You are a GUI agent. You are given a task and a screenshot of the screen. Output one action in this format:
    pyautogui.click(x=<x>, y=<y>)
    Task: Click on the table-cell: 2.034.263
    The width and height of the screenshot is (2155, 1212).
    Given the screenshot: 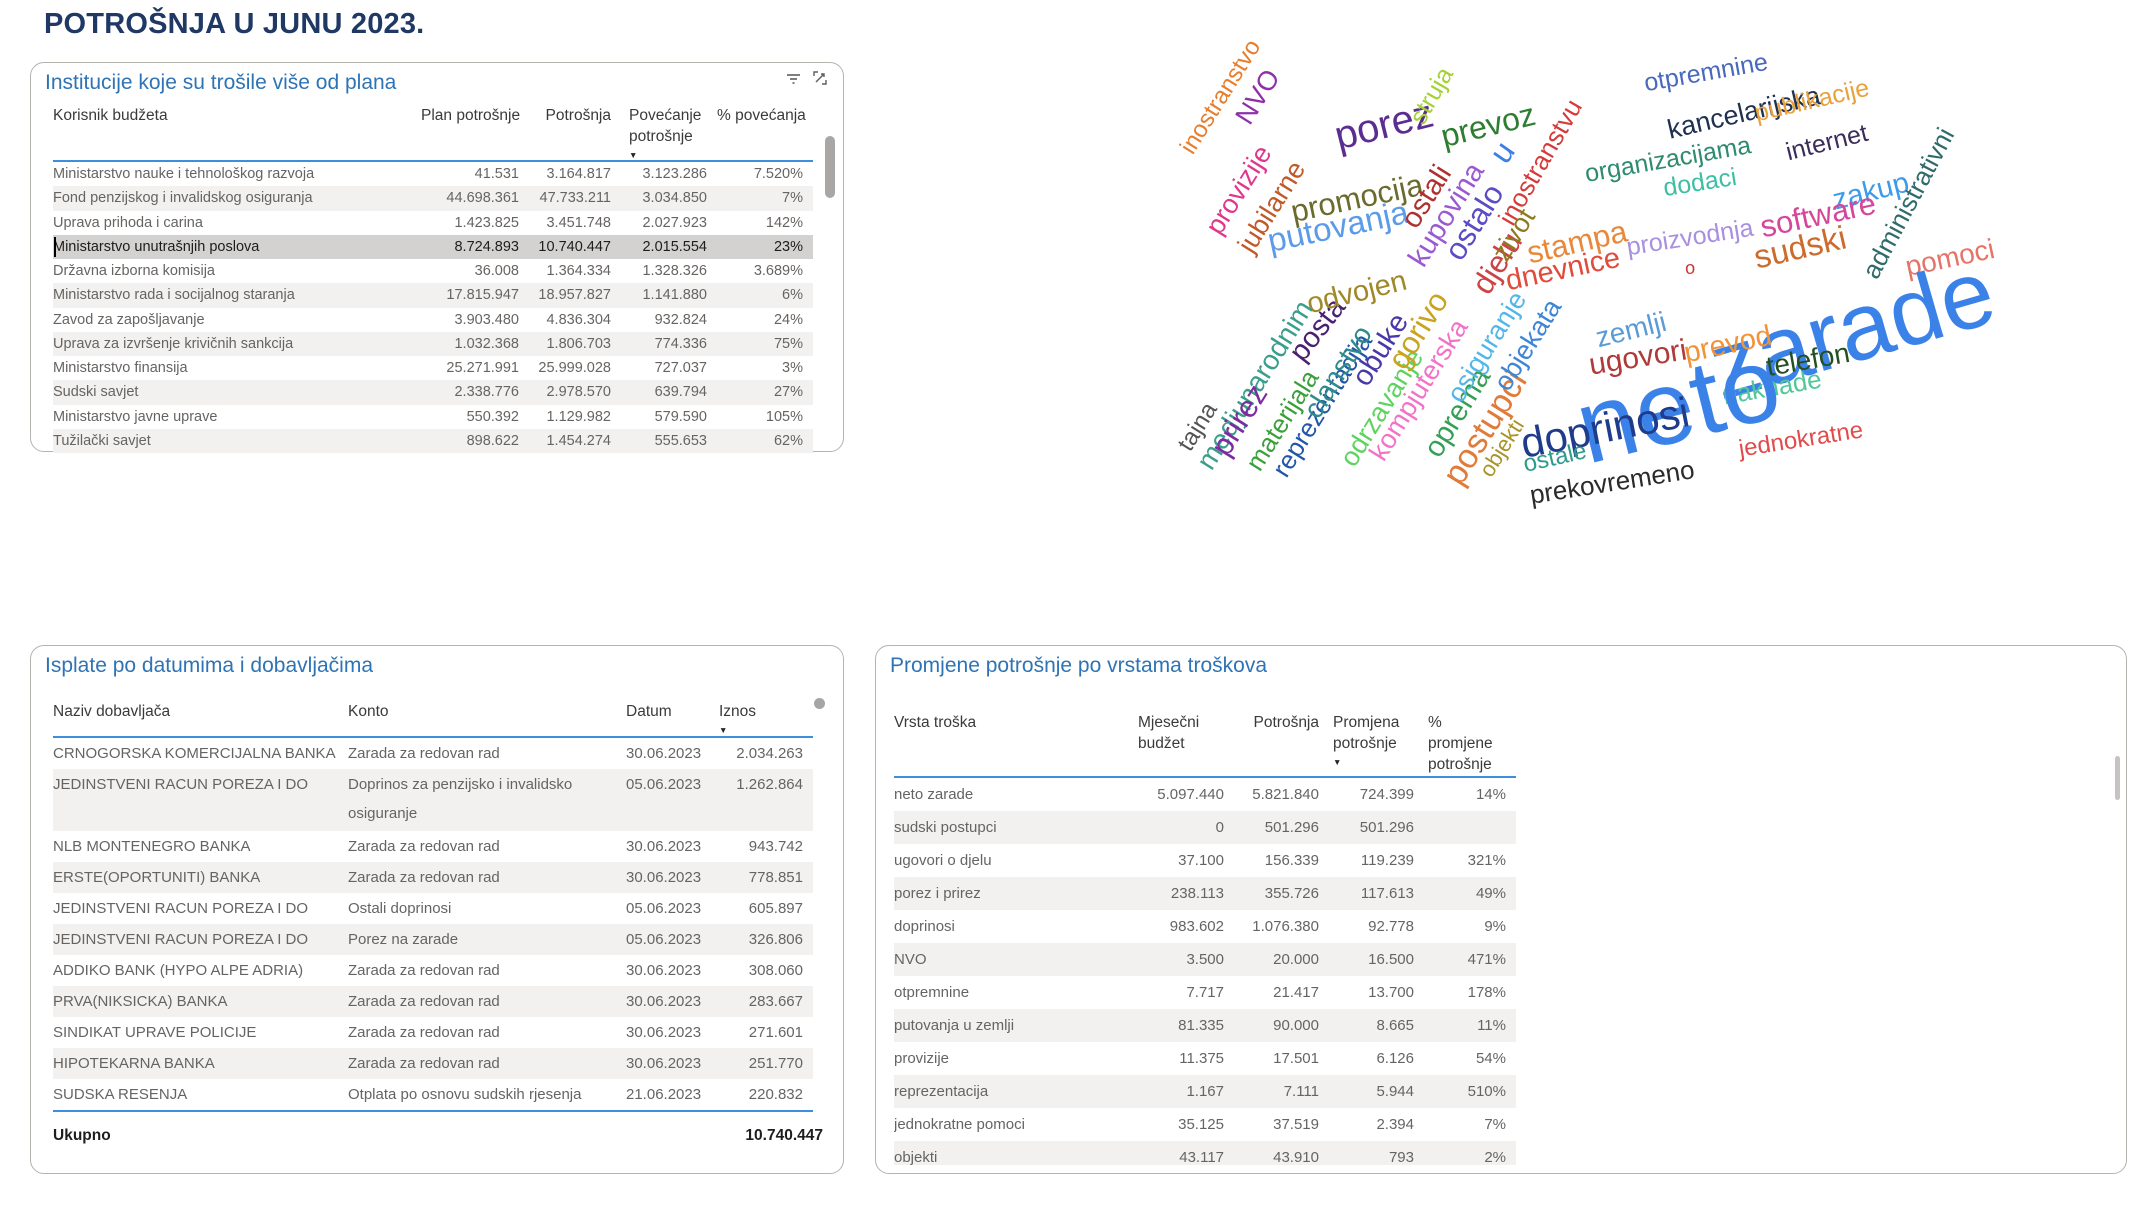 What is the action you would take?
    pyautogui.click(x=769, y=753)
    